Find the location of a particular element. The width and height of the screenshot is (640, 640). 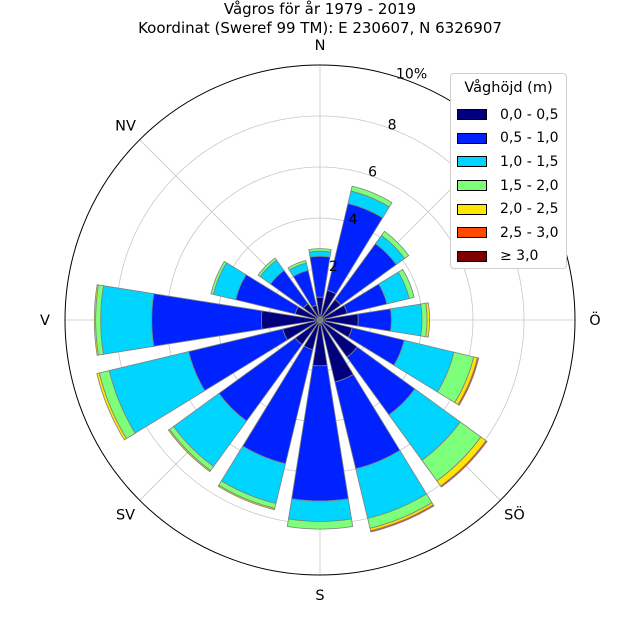

direction-label: SV is located at coordinates (125, 515).